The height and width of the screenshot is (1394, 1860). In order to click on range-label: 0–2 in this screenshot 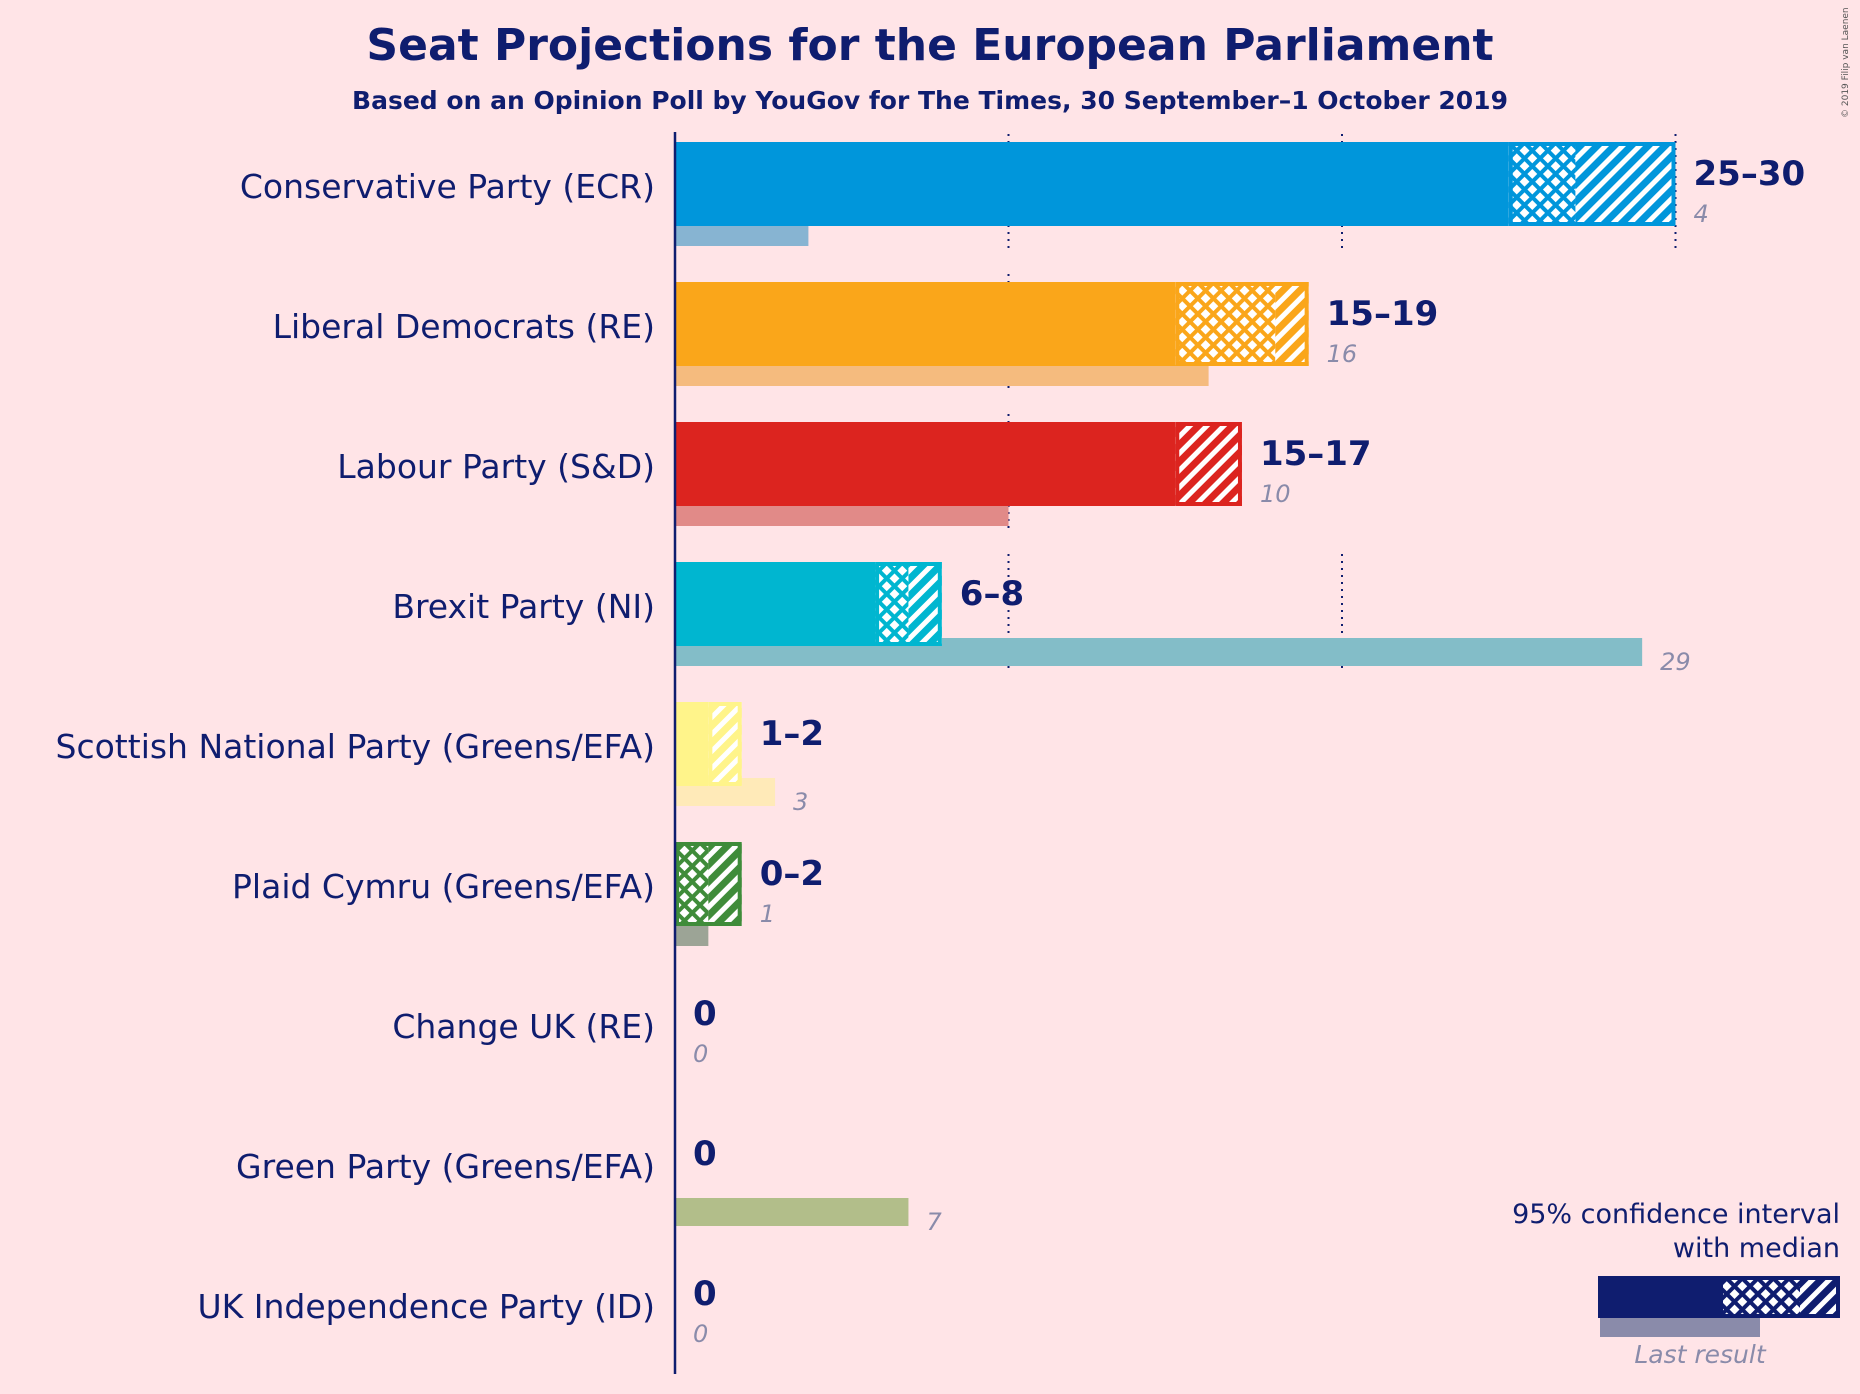, I will do `click(792, 874)`.